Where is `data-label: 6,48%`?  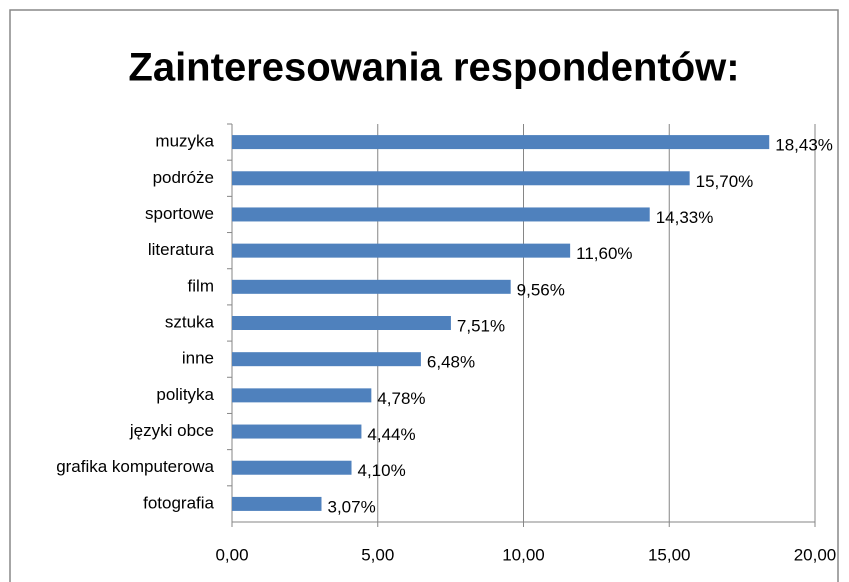
data-label: 6,48% is located at coordinates (451, 362).